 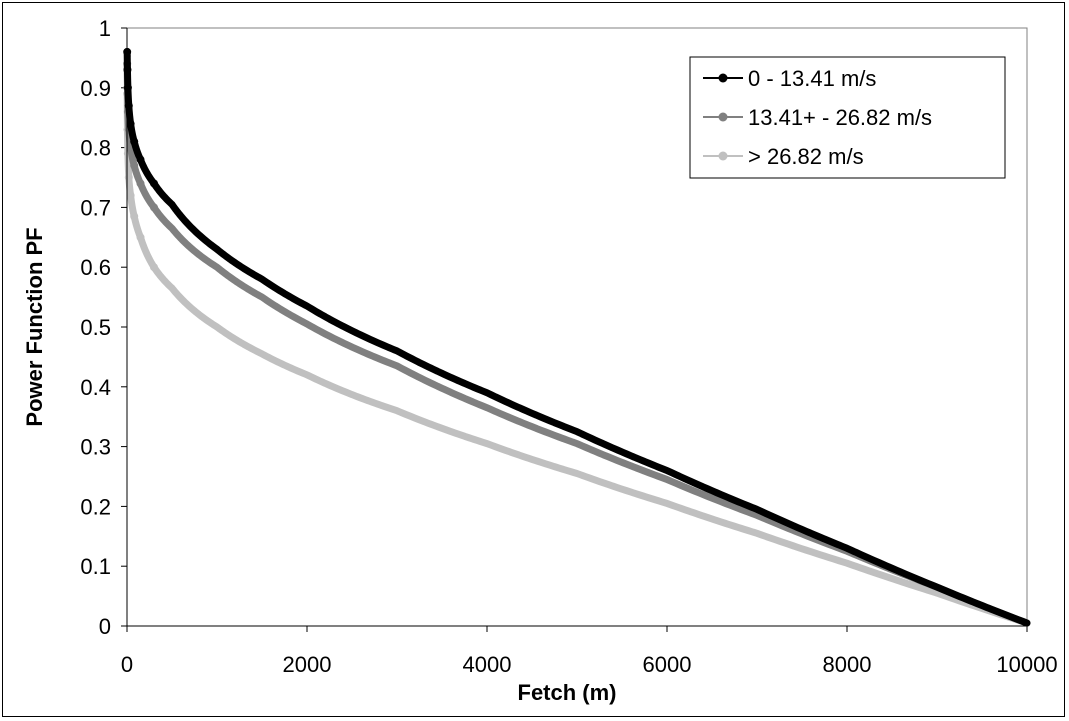 What do you see at coordinates (307, 664) in the screenshot?
I see `x-tick-label: 2000` at bounding box center [307, 664].